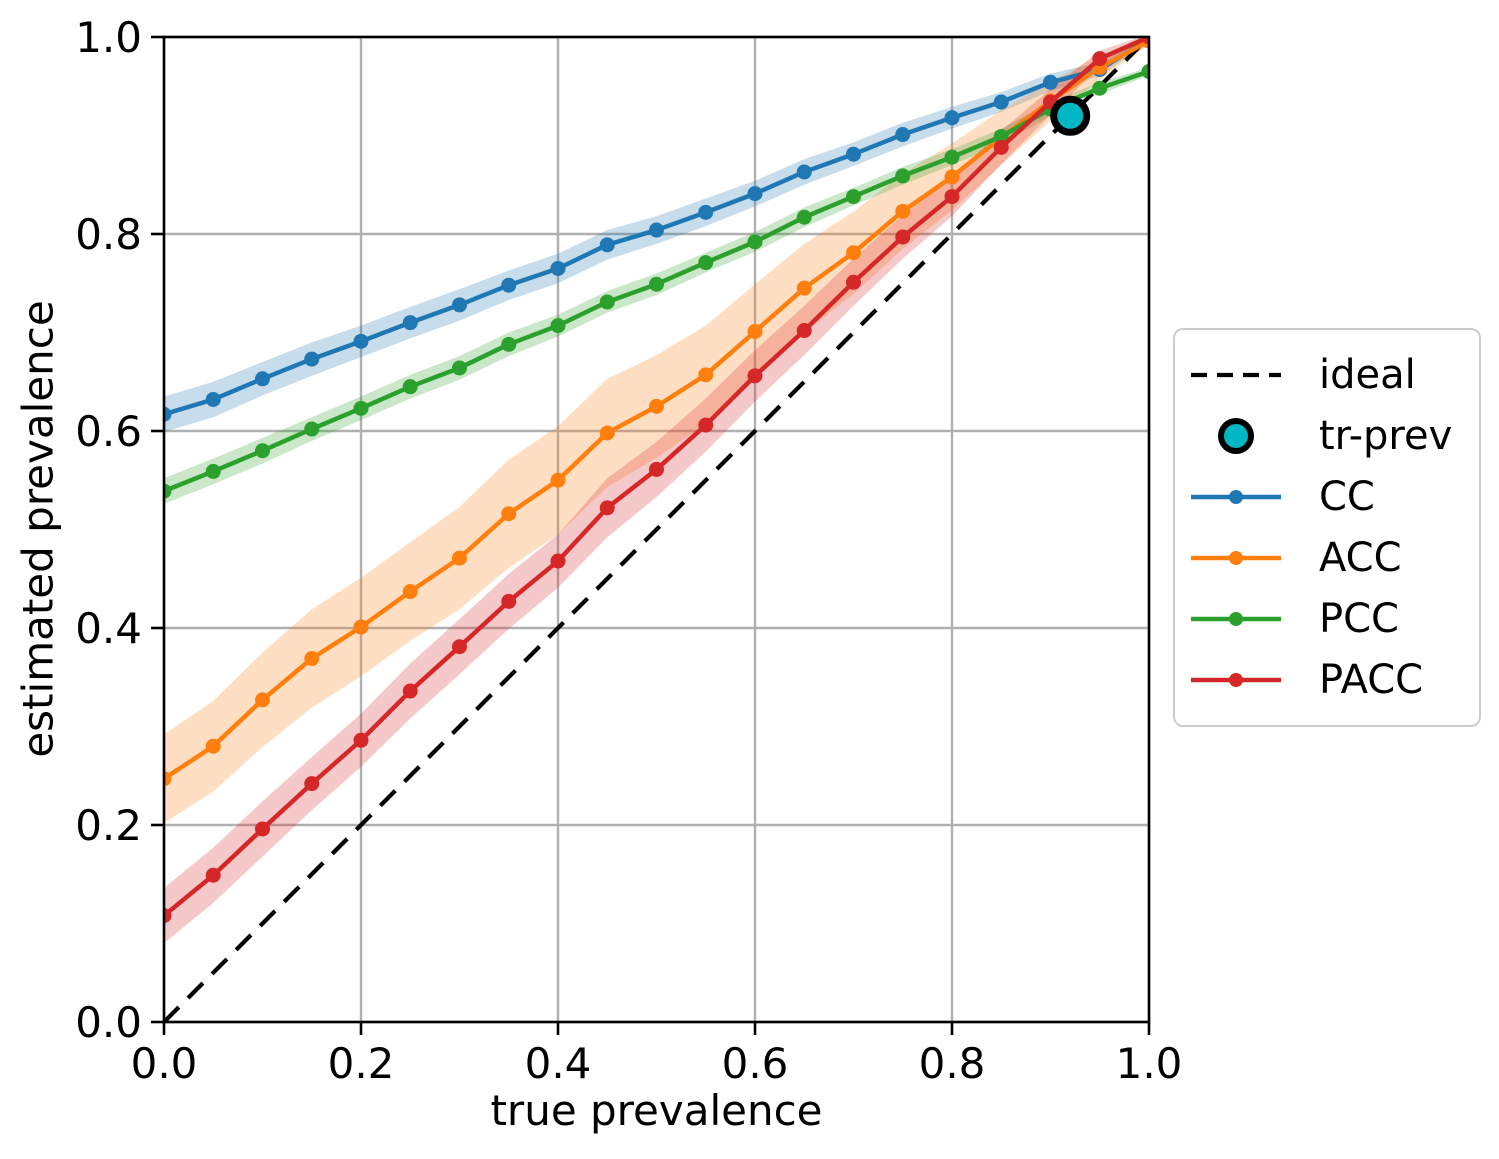 The width and height of the screenshot is (1499, 1159). What do you see at coordinates (108, 431) in the screenshot?
I see `y-tick-label: 0.6` at bounding box center [108, 431].